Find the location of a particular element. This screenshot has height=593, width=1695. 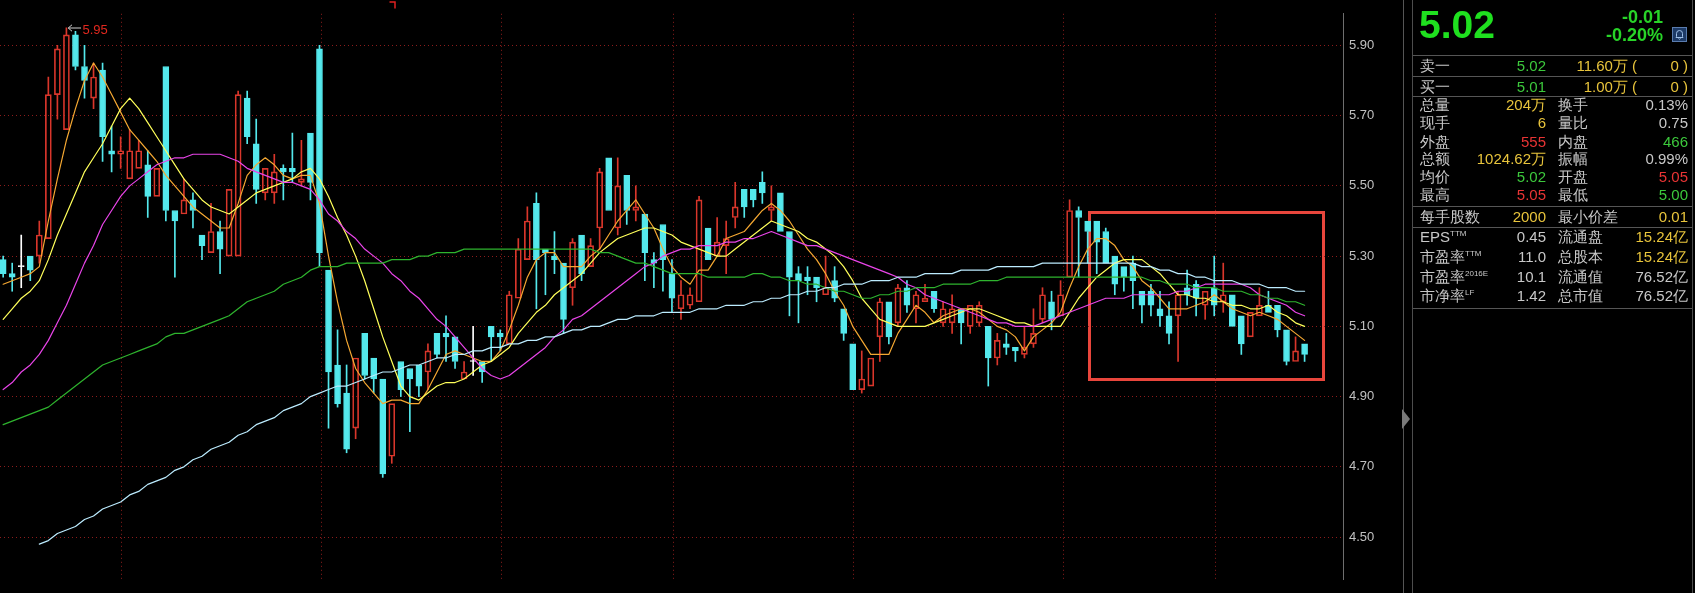

text: 每手股数 is located at coordinates (1450, 217).